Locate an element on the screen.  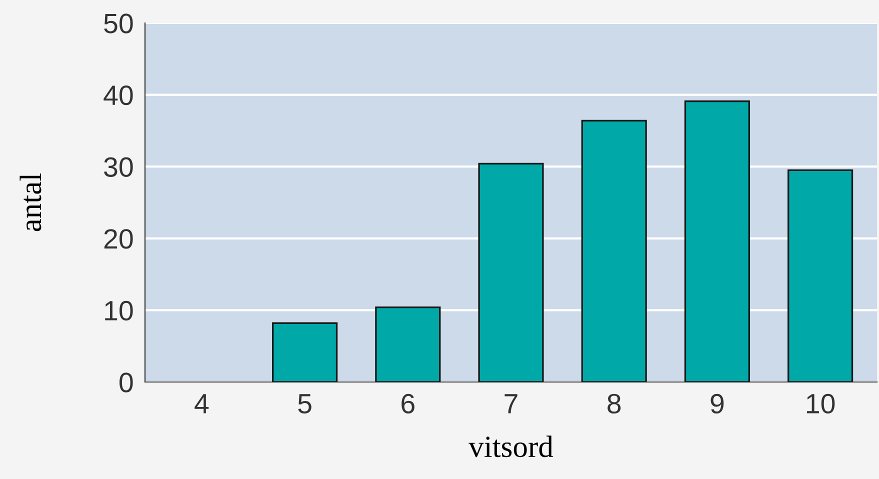
x-tick-label: 5 is located at coordinates (305, 404).